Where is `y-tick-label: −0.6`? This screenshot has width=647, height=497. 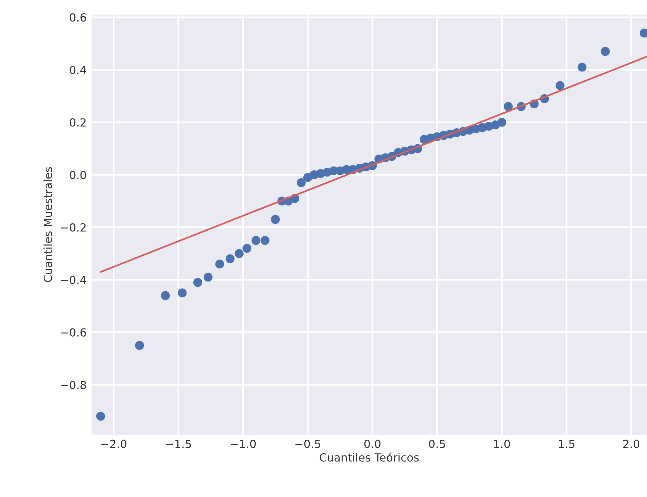 y-tick-label: −0.6 is located at coordinates (73, 332).